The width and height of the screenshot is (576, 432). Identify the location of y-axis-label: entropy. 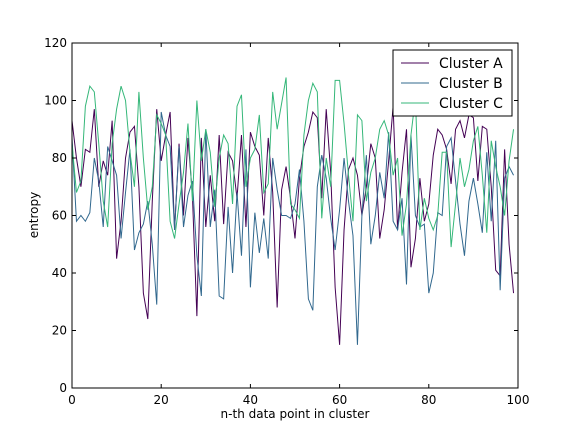
(34, 215).